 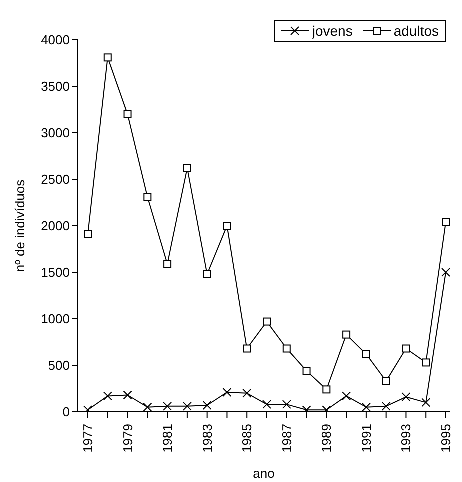 What do you see at coordinates (20, 225) in the screenshot?
I see `y-axis-title: nº de indivíduos` at bounding box center [20, 225].